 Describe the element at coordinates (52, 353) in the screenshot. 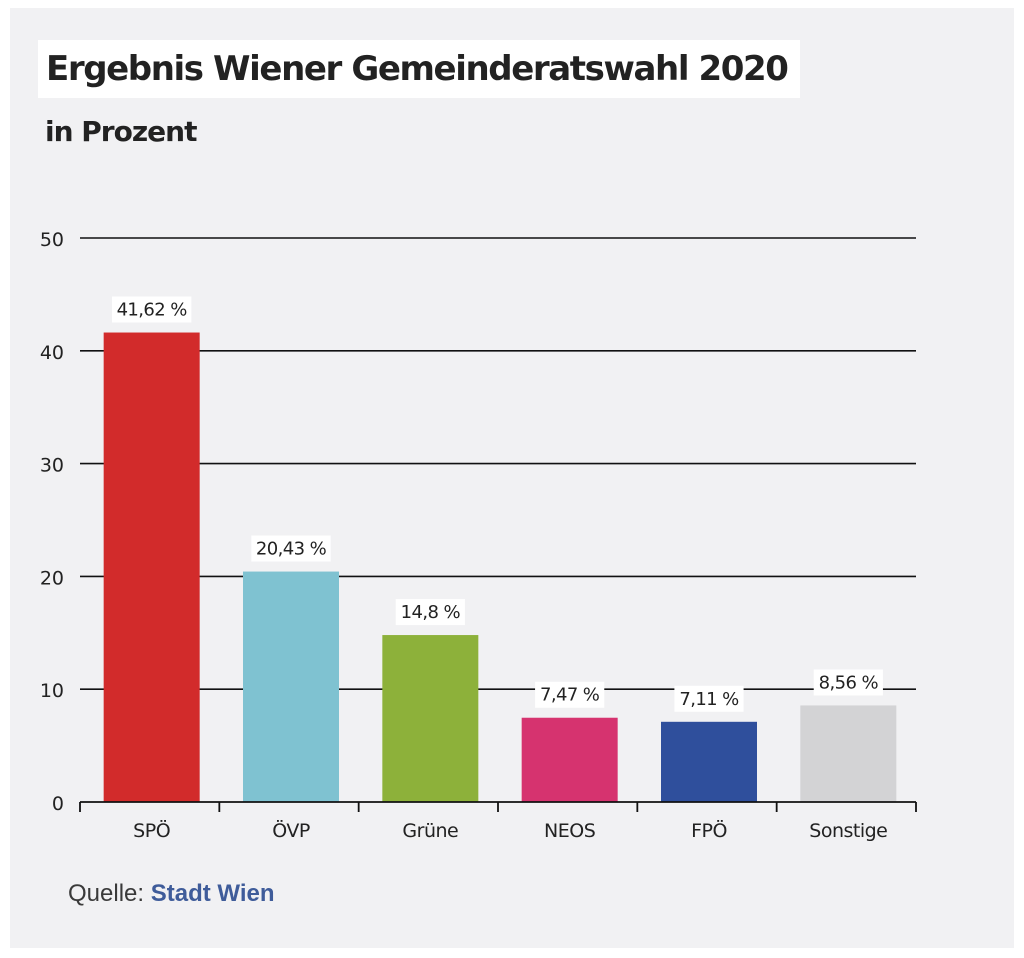

I see `y-tick-label: 40` at that location.